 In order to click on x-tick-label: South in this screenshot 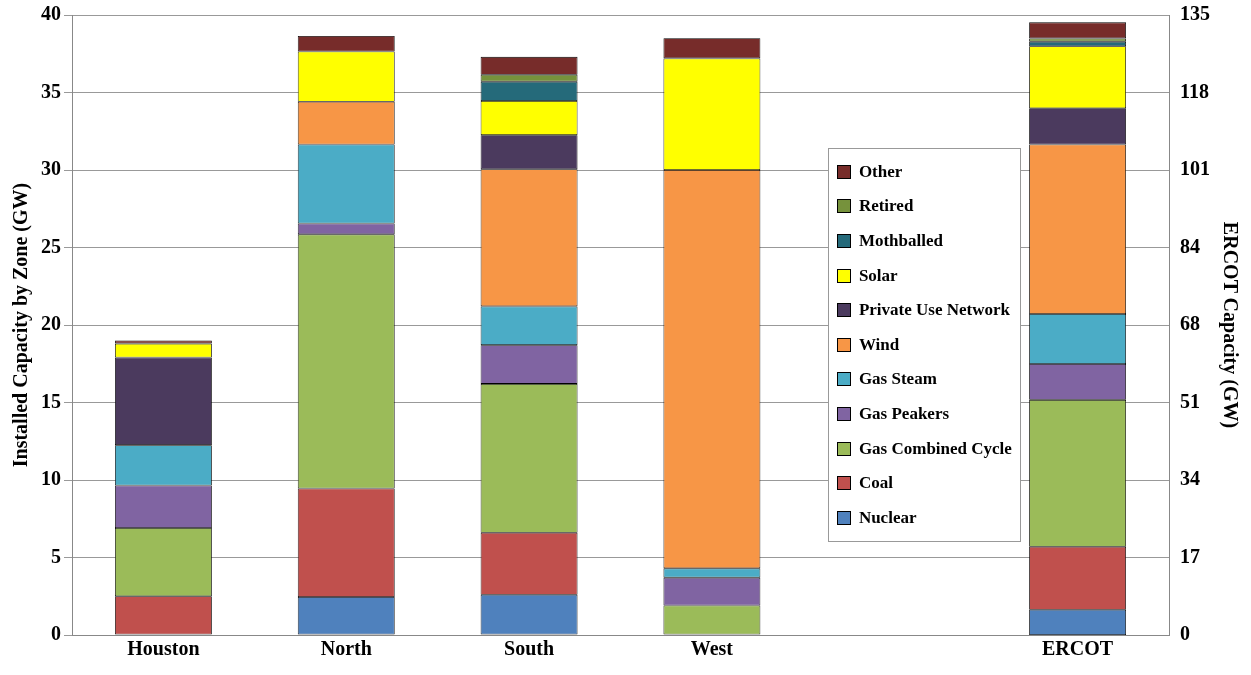, I will do `click(529, 648)`.